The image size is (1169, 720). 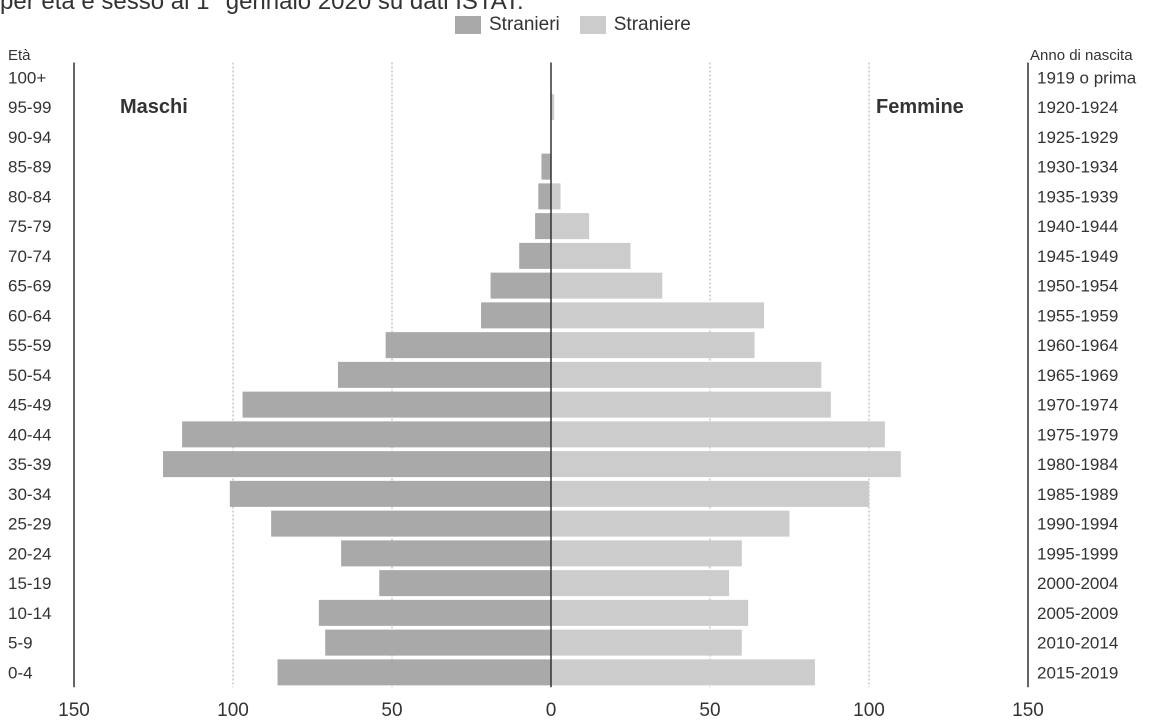 What do you see at coordinates (20, 643) in the screenshot?
I see `age-label: 5-9` at bounding box center [20, 643].